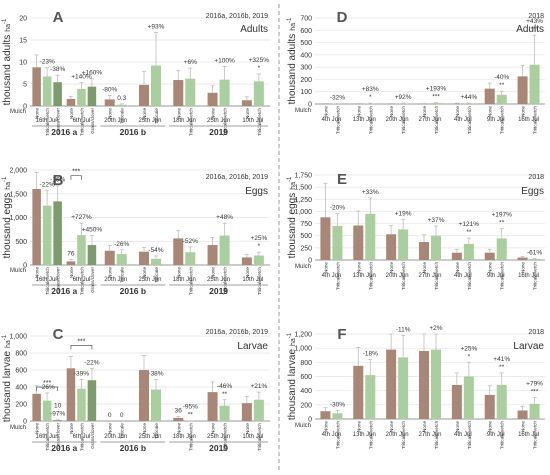  I want to click on date-label: 16th Jun, so click(47, 280).